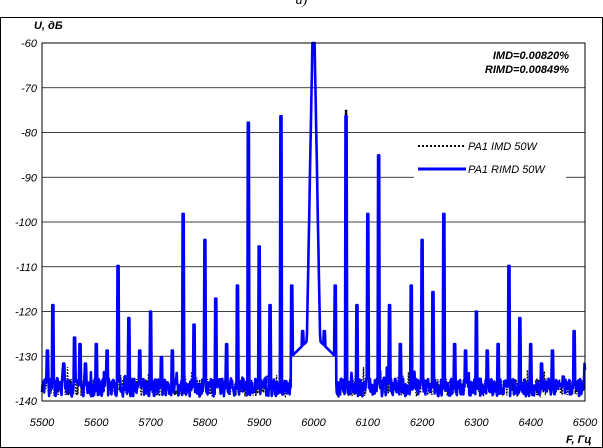 This screenshot has height=448, width=603. Describe the element at coordinates (527, 63) in the screenshot. I see `annotation-block: IMD=0.00820% RIMD=0.00849%` at that location.